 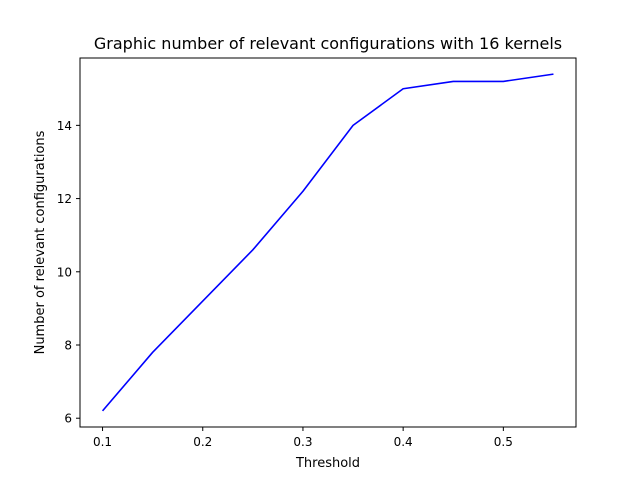 What do you see at coordinates (102, 442) in the screenshot?
I see `x-tick-label: 0.1` at bounding box center [102, 442].